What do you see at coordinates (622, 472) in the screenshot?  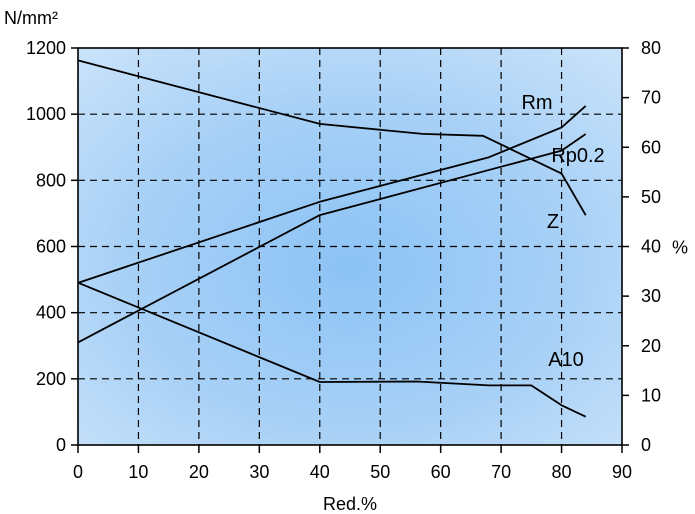 I see `x-tick-label: 90` at bounding box center [622, 472].